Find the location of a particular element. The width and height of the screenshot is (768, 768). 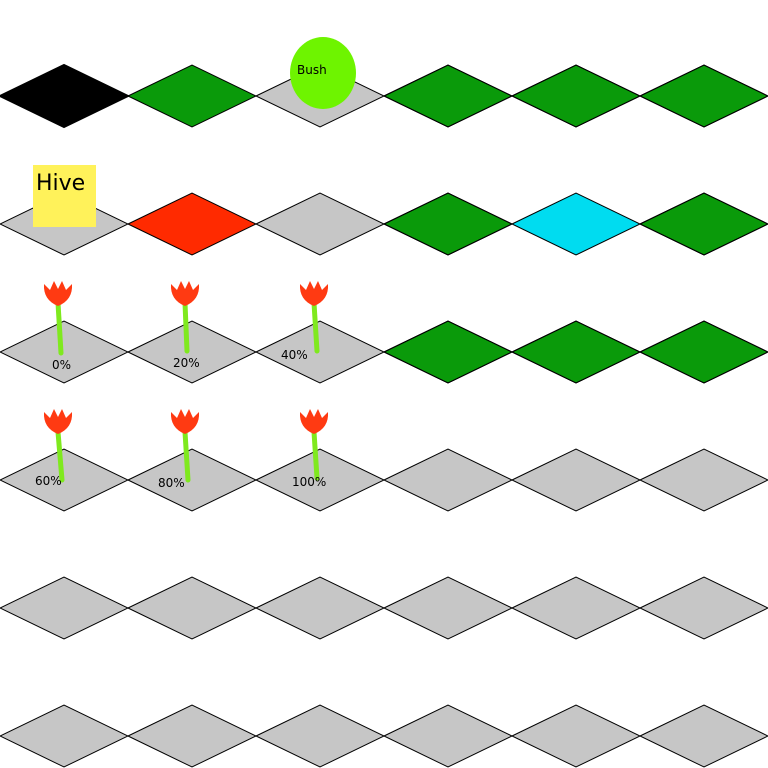

flower-3: 60% is located at coordinates (54, 448).